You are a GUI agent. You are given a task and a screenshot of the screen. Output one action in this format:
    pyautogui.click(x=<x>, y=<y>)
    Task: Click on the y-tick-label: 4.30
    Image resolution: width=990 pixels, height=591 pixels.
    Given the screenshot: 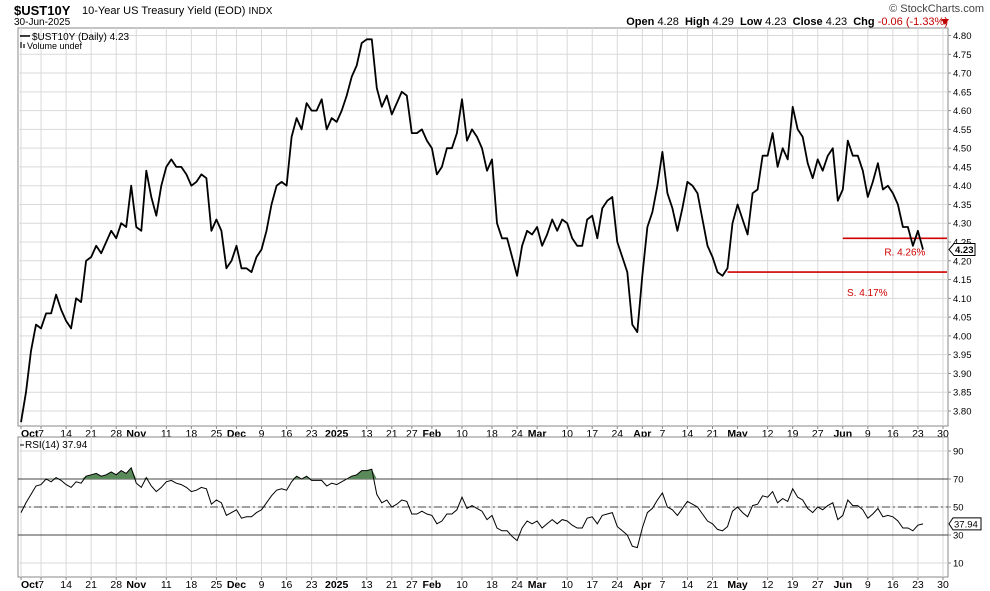 What is the action you would take?
    pyautogui.click(x=962, y=224)
    